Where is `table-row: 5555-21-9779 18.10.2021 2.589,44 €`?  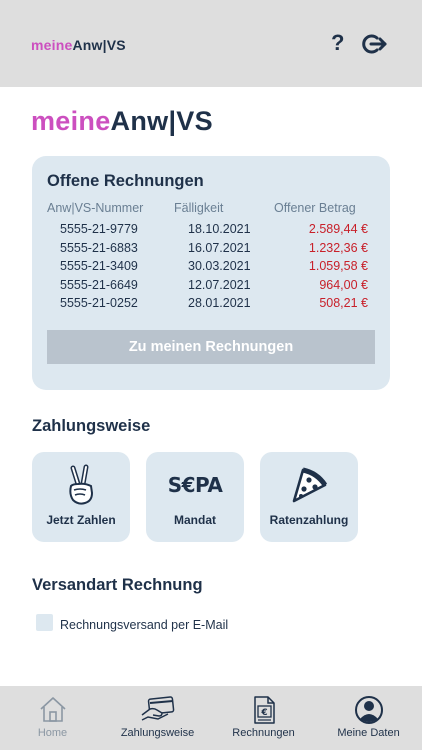
table-row: 5555-21-9779 18.10.2021 2.589,44 € is located at coordinates (211, 229).